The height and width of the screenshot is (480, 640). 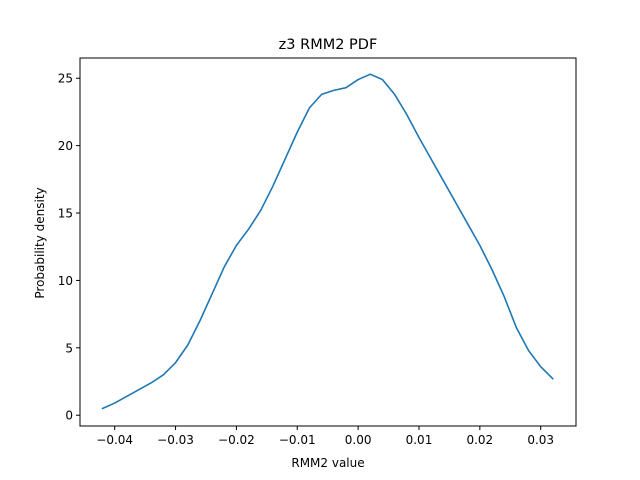 I want to click on x-tick-label: 0.01, so click(x=419, y=440).